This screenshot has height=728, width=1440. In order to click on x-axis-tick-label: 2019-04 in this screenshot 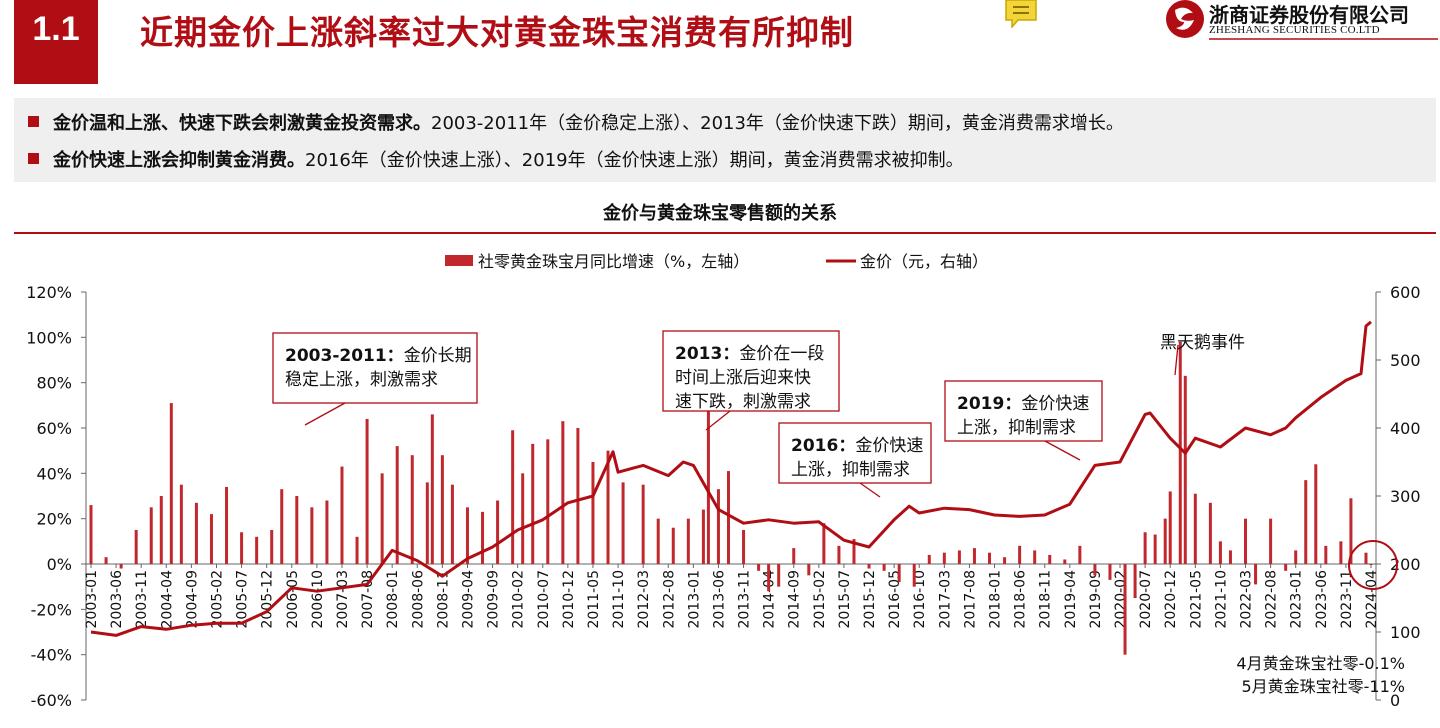, I will do `click(1071, 599)`.